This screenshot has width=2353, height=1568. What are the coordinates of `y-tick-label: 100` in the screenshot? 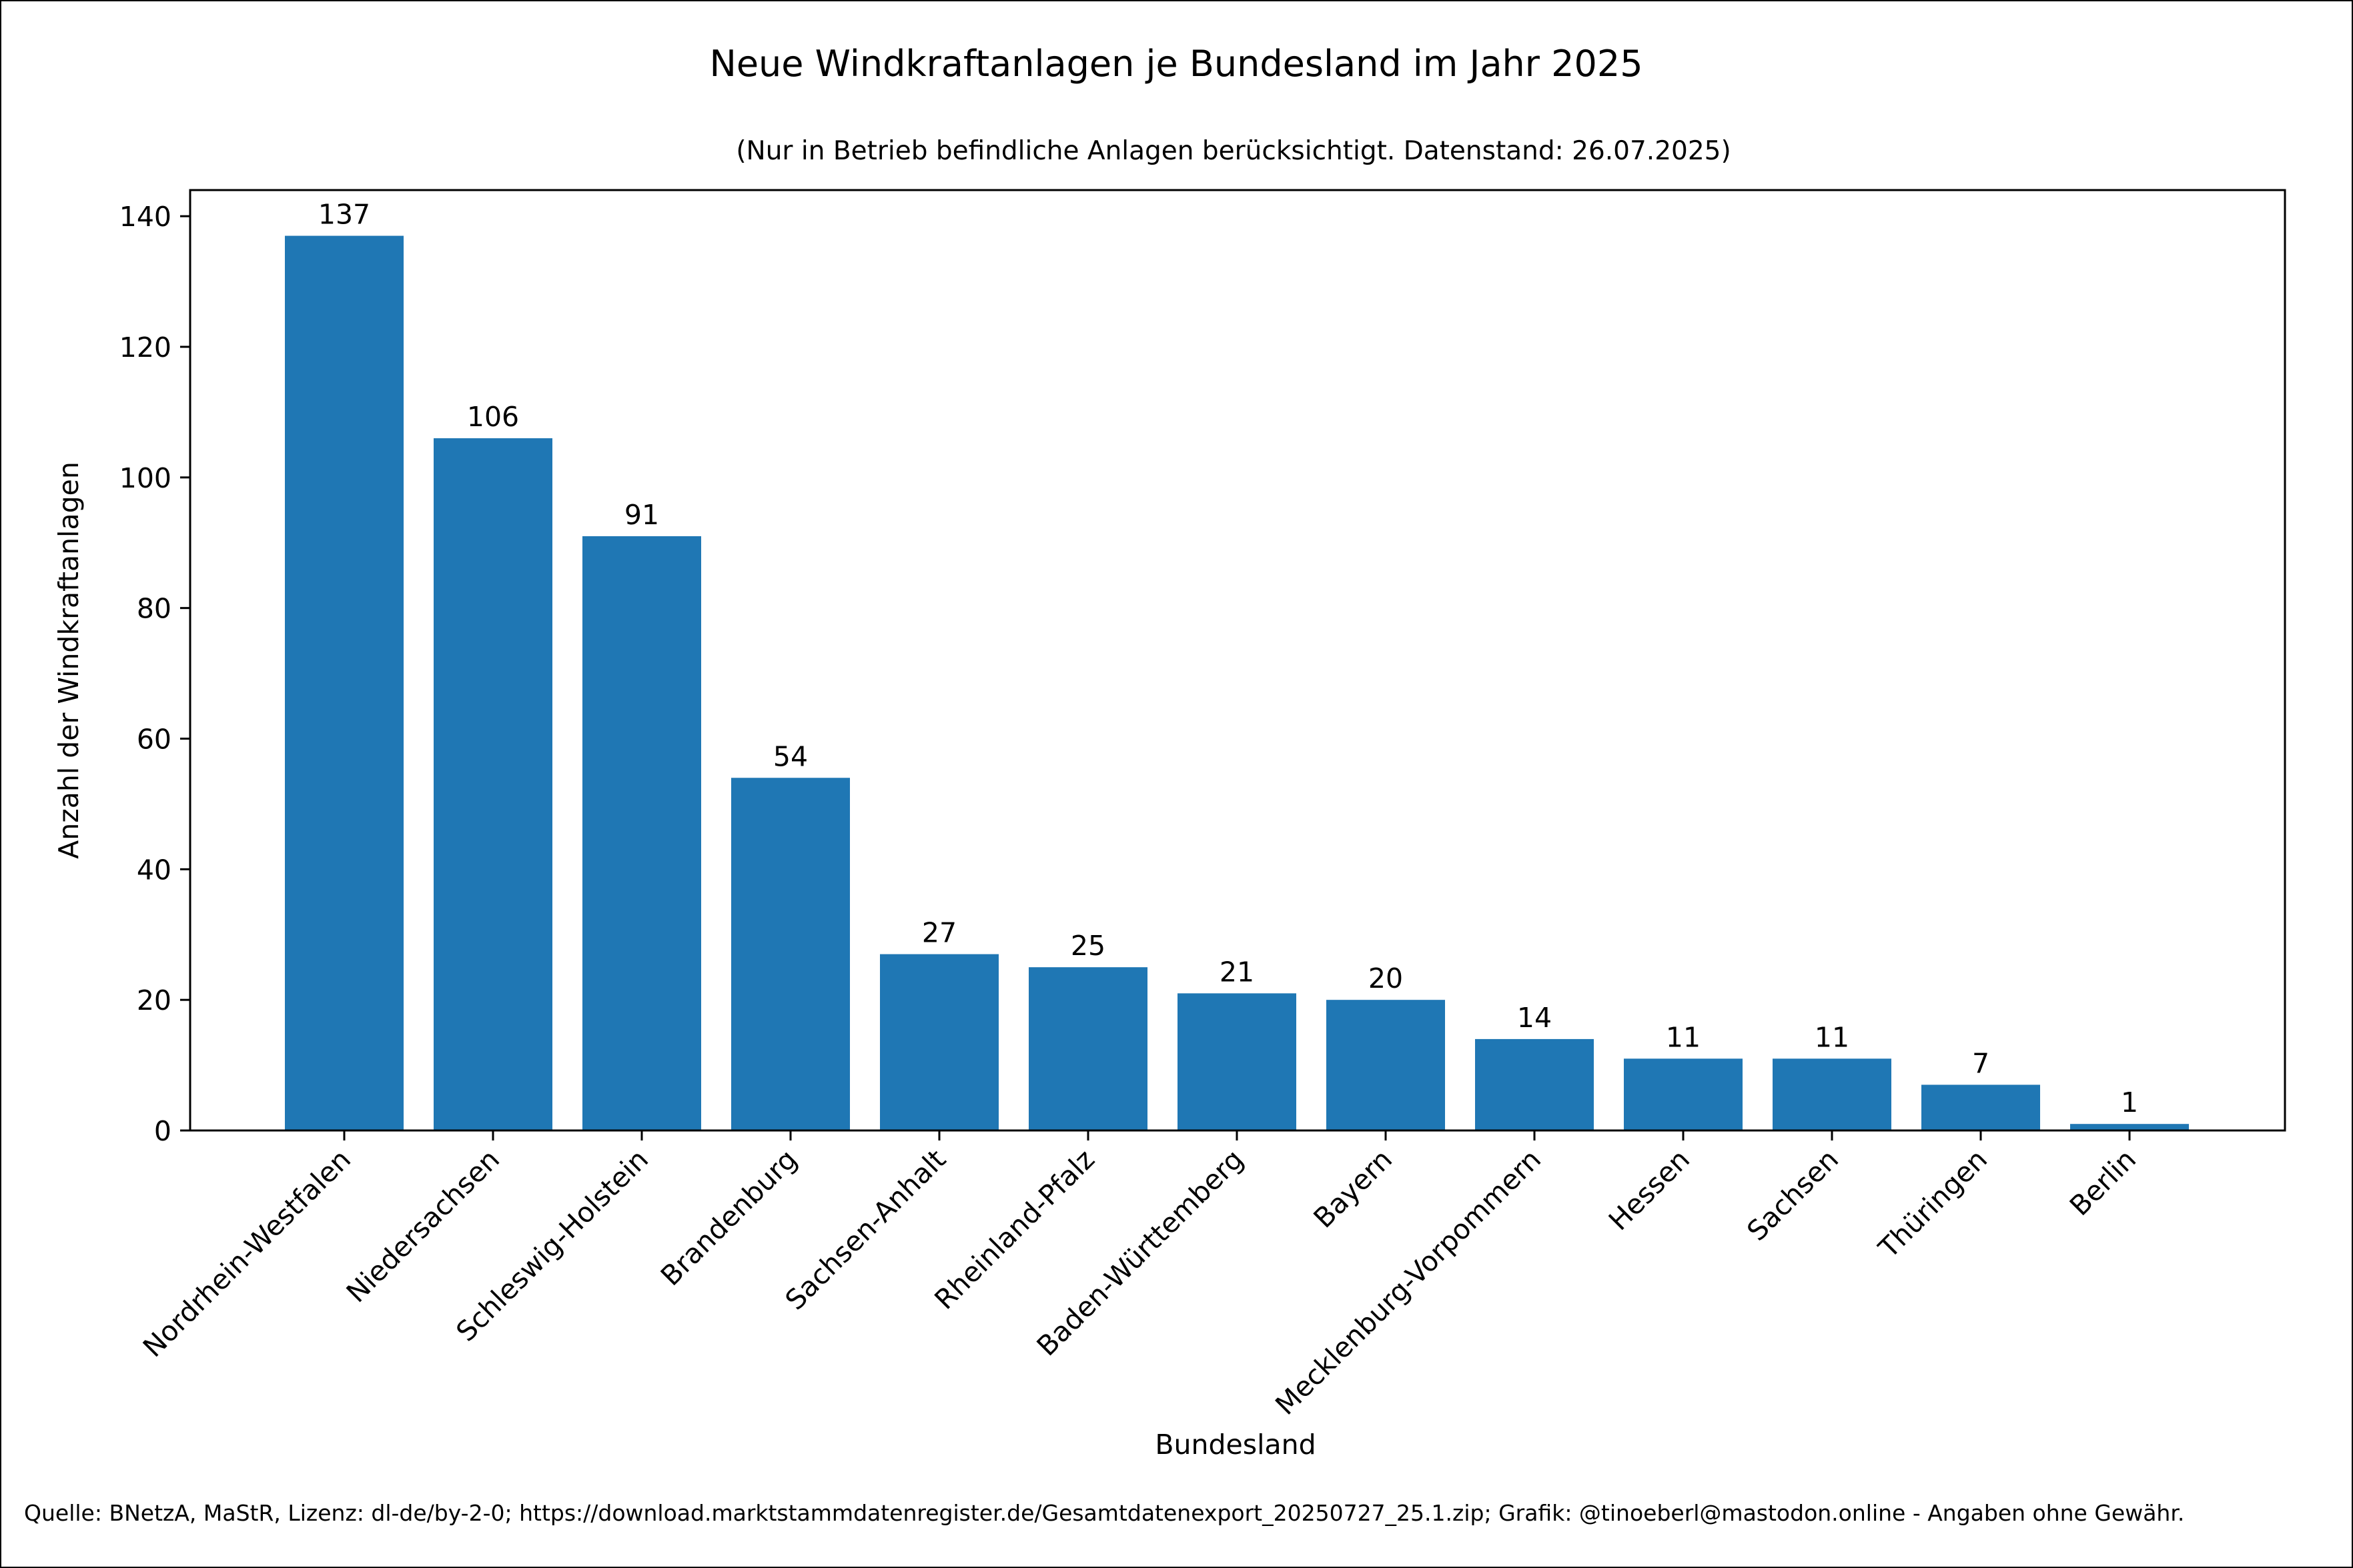 It's located at (145, 478).